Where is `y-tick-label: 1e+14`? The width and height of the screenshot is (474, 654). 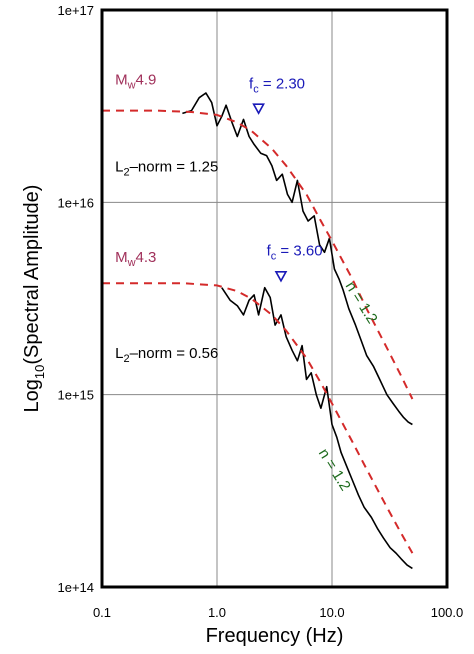 y-tick-label: 1e+14 is located at coordinates (75, 587).